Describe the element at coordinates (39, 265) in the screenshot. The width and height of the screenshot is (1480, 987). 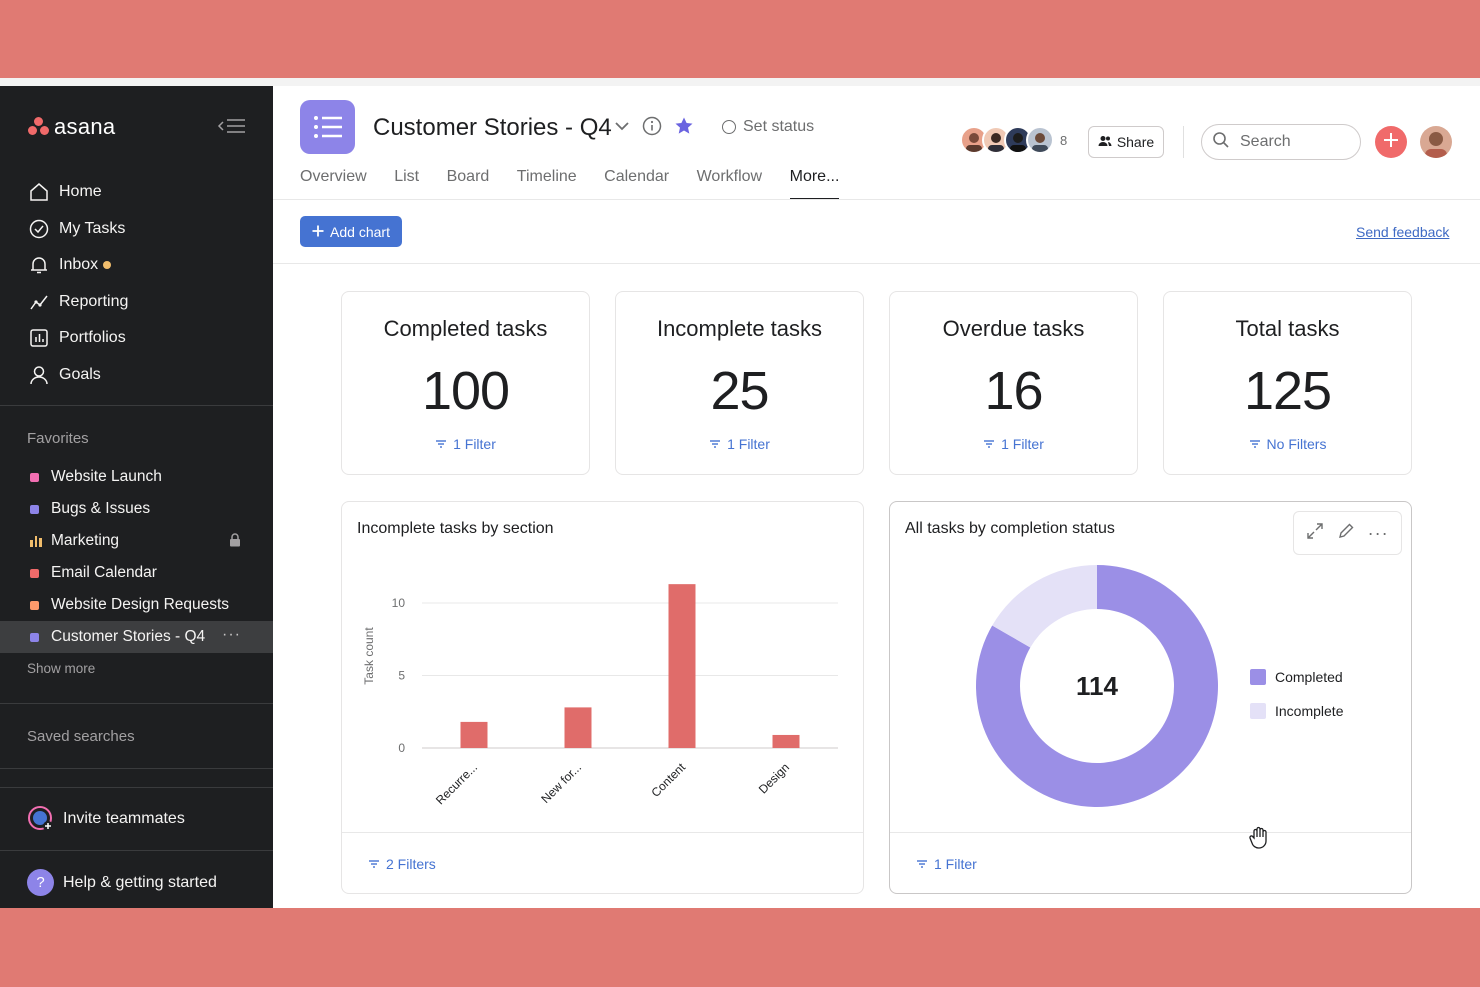
I see `bell-icon` at that location.